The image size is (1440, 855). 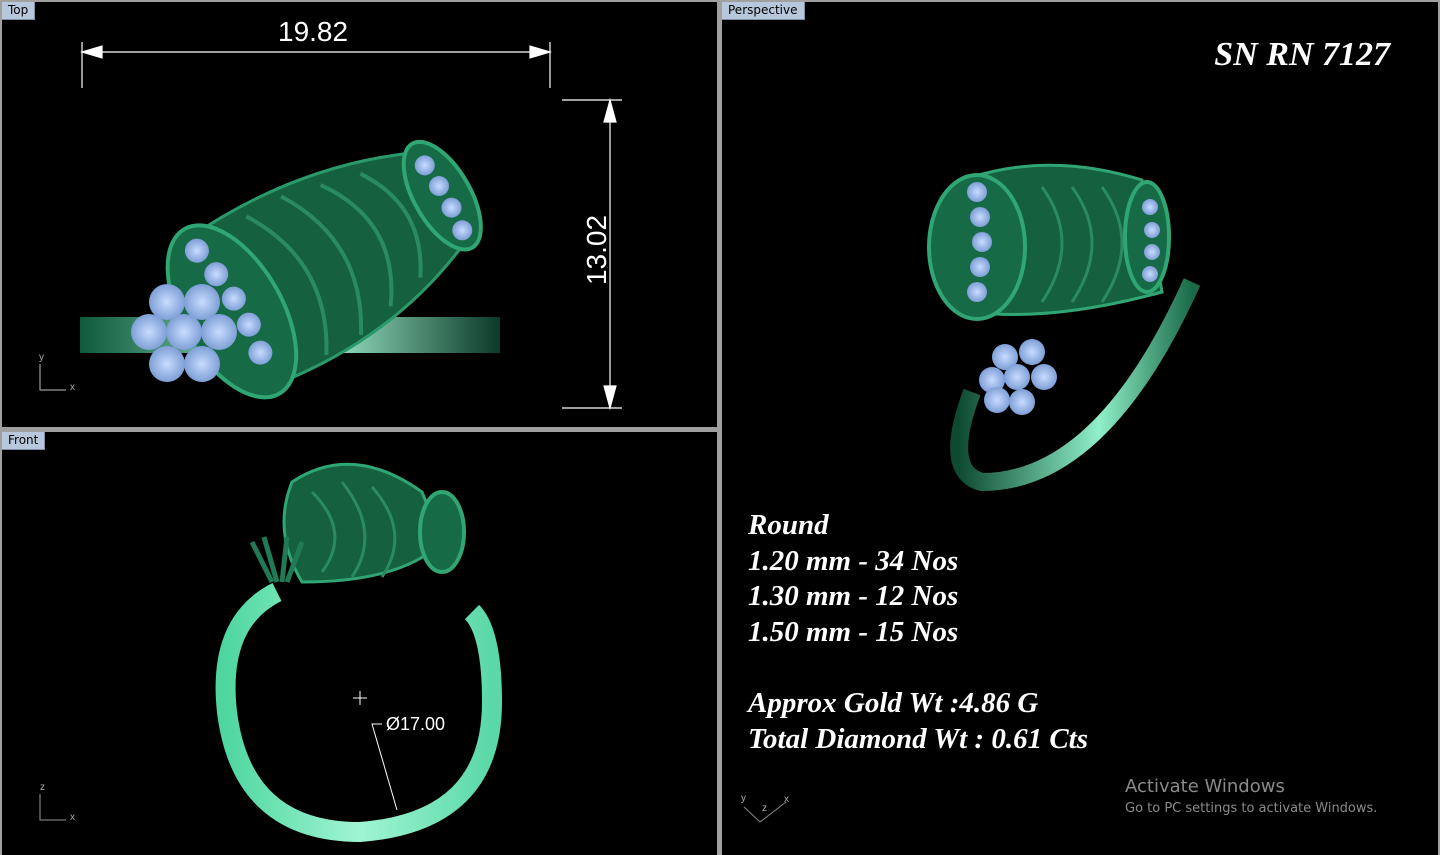 I want to click on diameter-dimension: Ø17.00, so click(x=416, y=724).